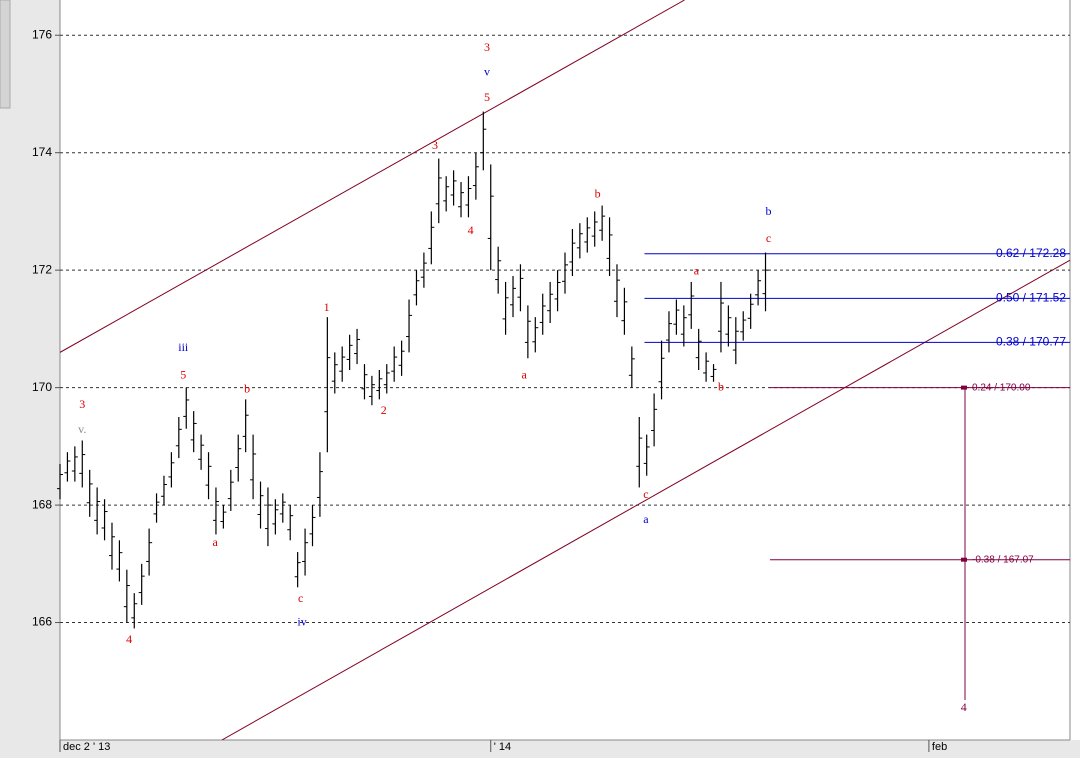 This screenshot has width=1080, height=758. What do you see at coordinates (540, 749) in the screenshot?
I see `x-axis-panel` at bounding box center [540, 749].